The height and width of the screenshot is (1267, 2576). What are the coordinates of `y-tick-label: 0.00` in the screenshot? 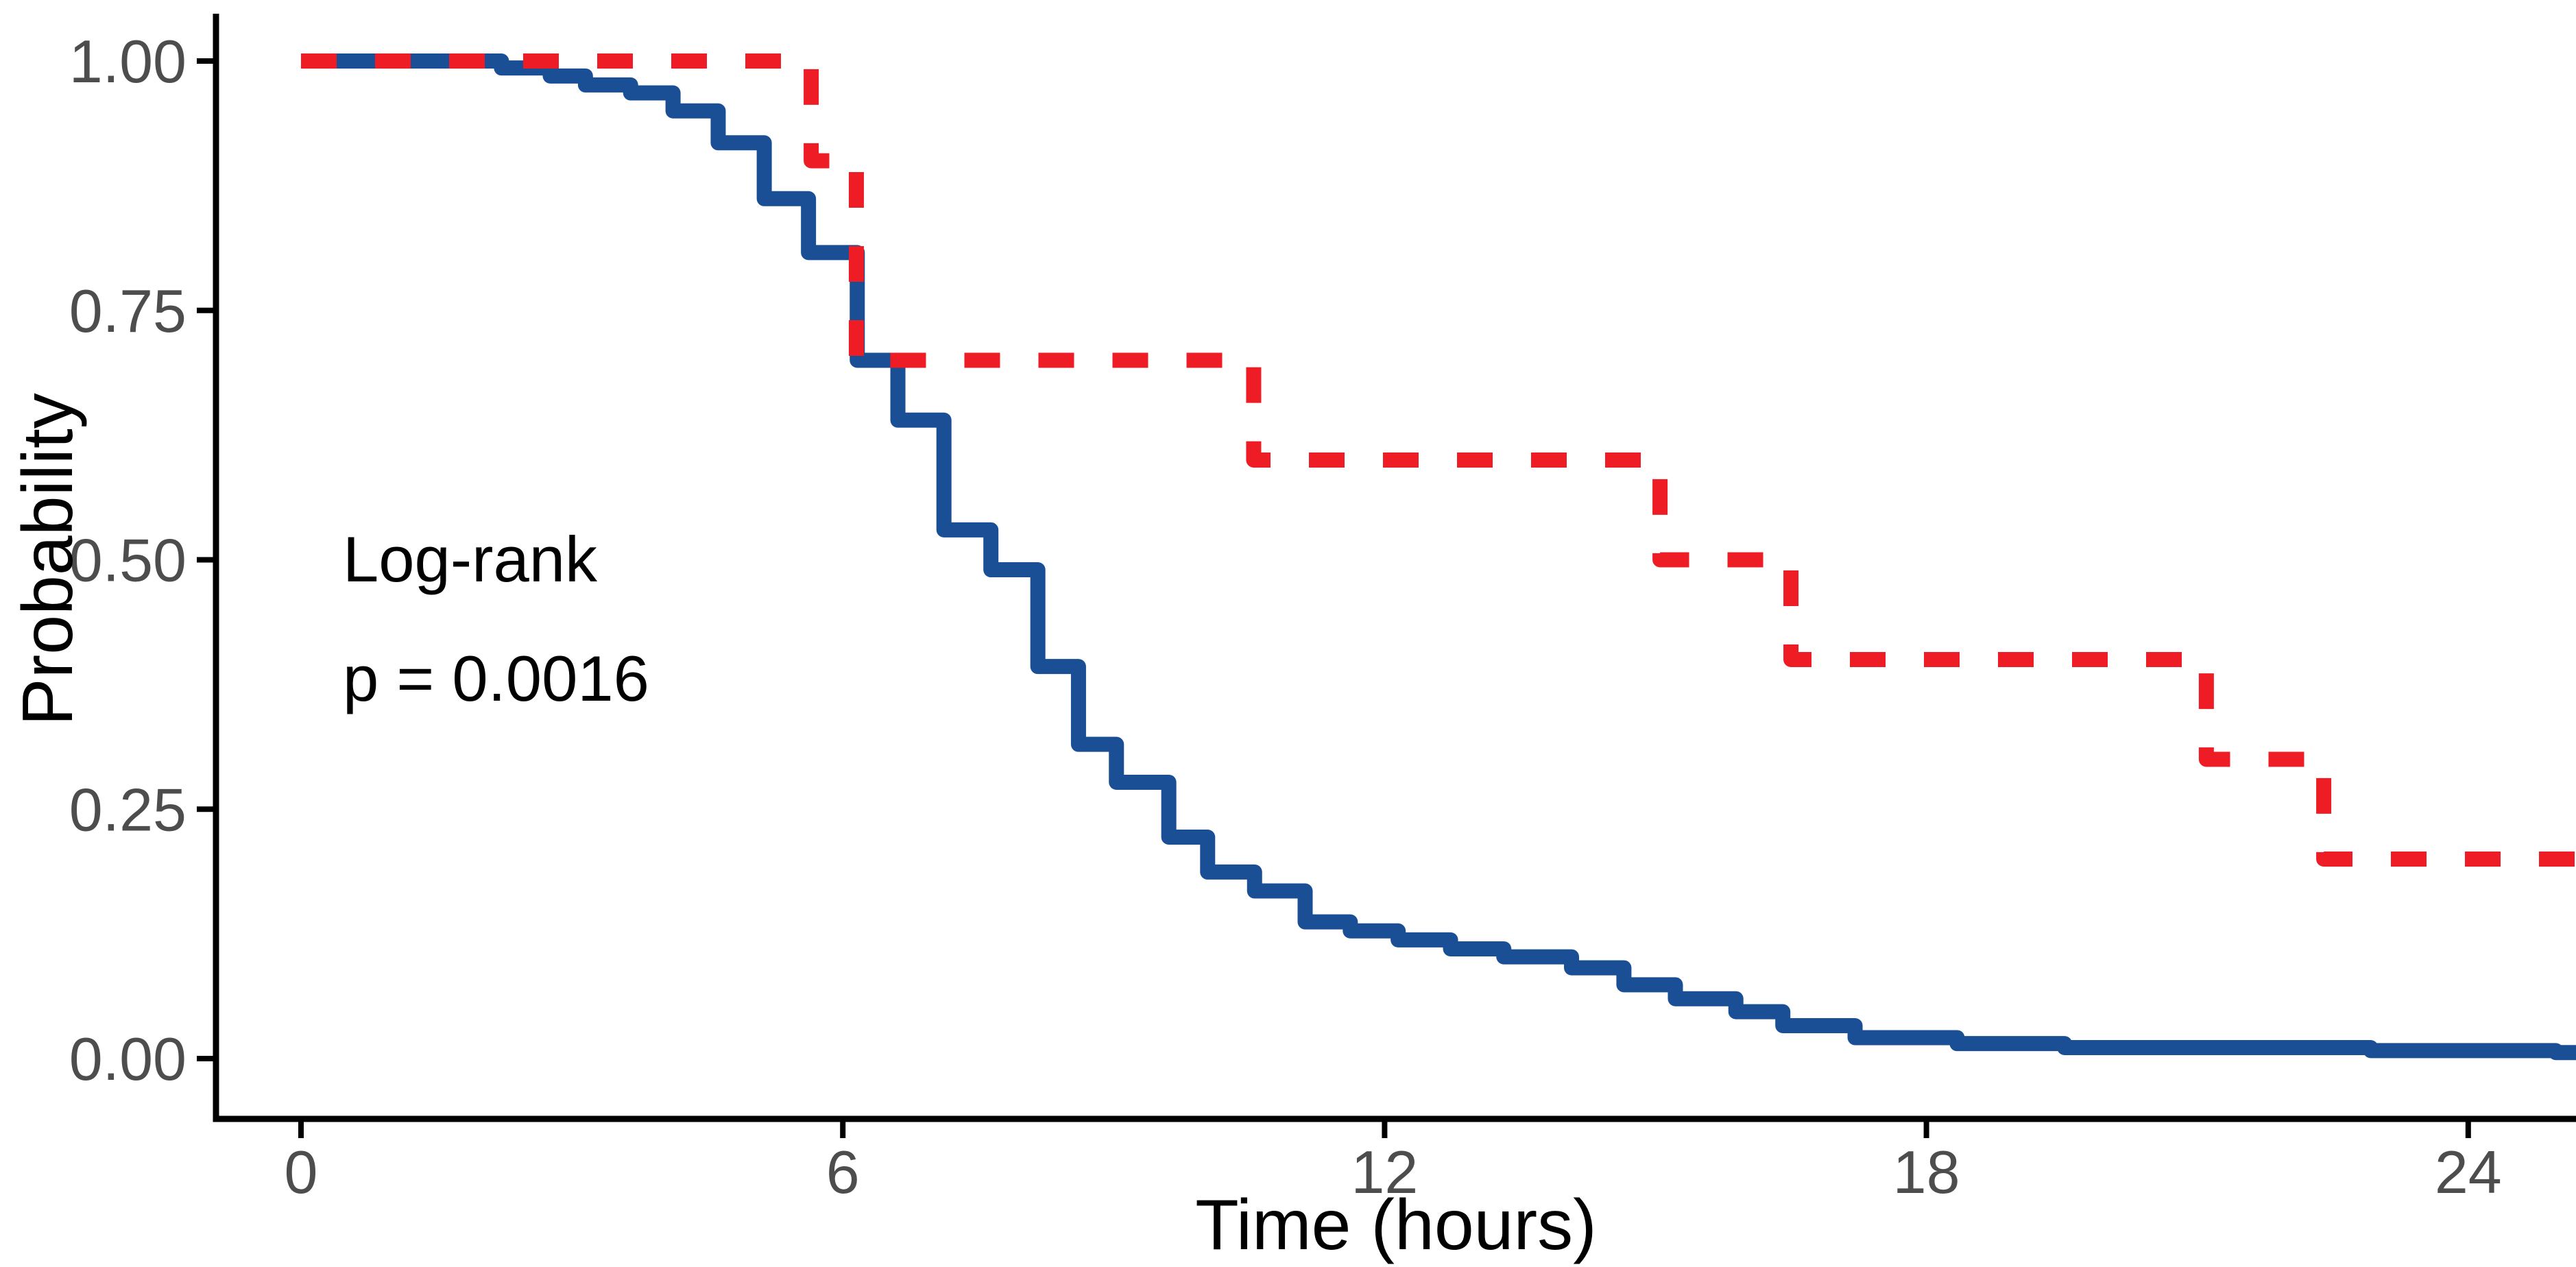 It's located at (128, 1059).